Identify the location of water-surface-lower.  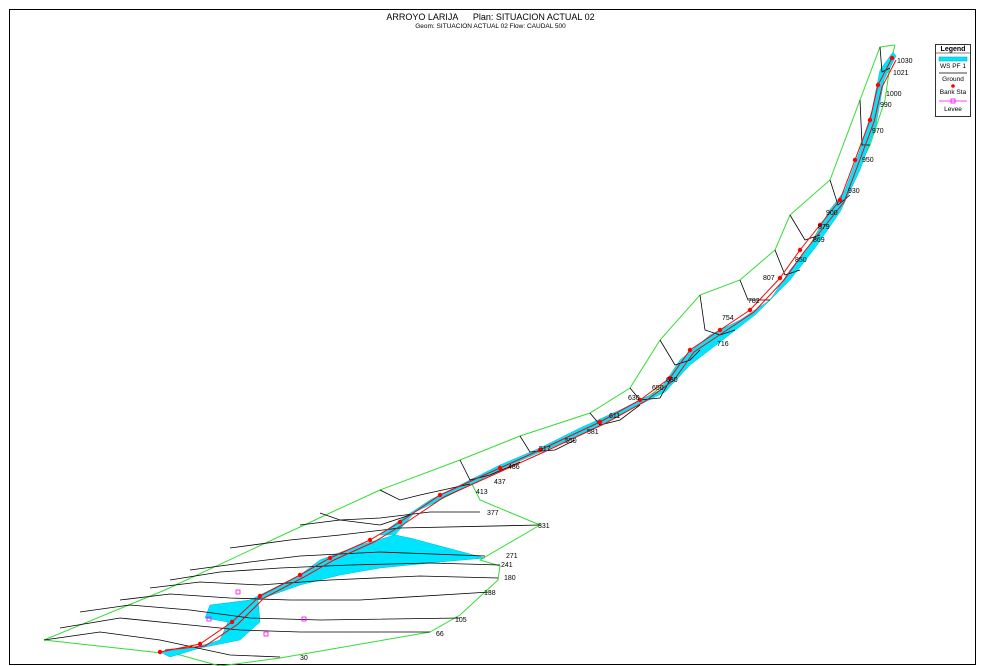
(322, 596).